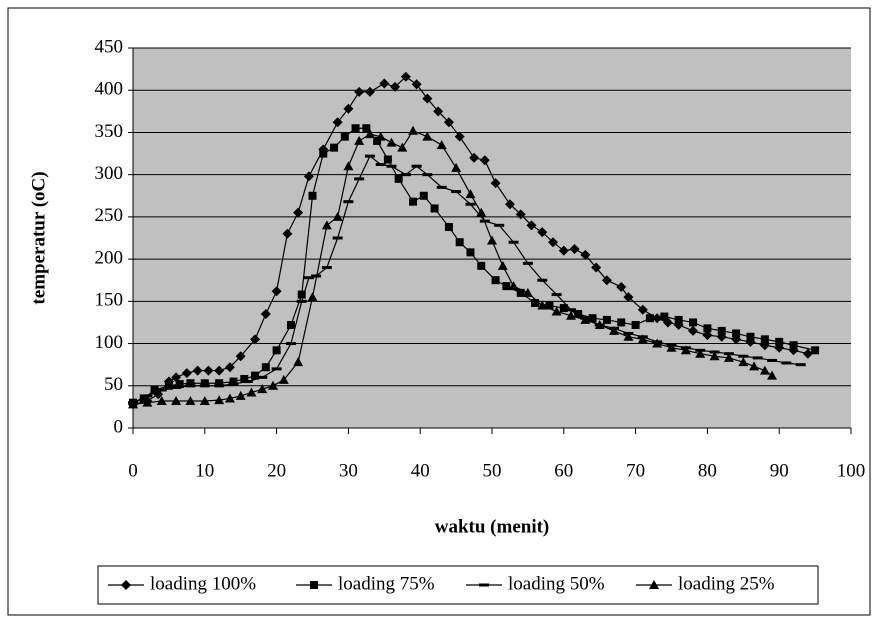  I want to click on legend-box, so click(458, 585).